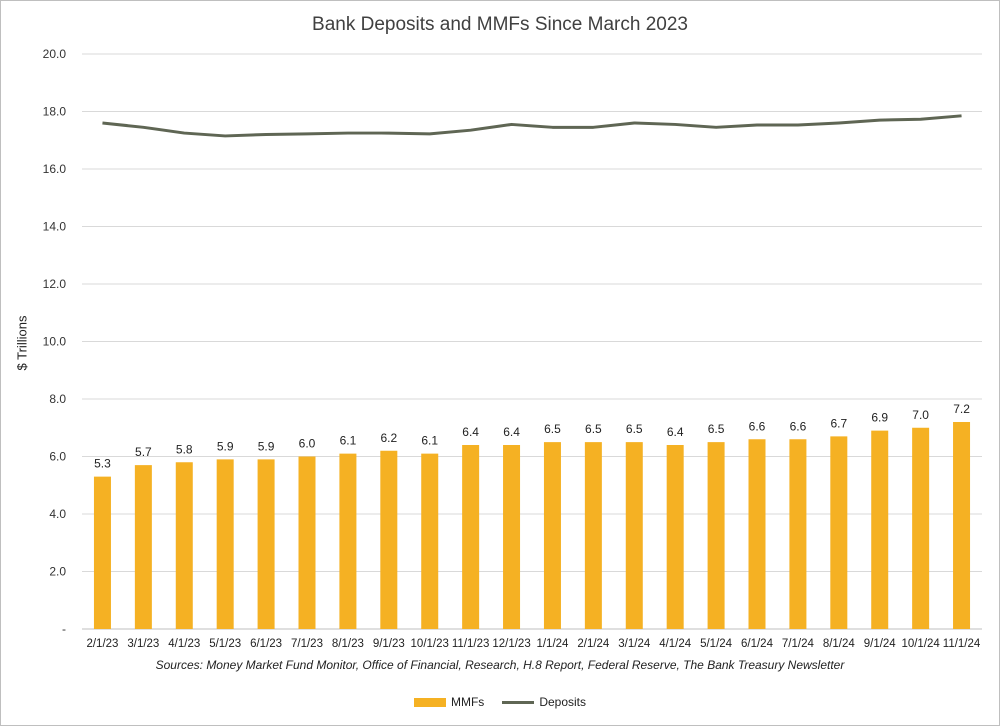 Image resolution: width=1000 pixels, height=726 pixels. Describe the element at coordinates (757, 644) in the screenshot. I see `x-tick-label: 6/1/24` at that location.